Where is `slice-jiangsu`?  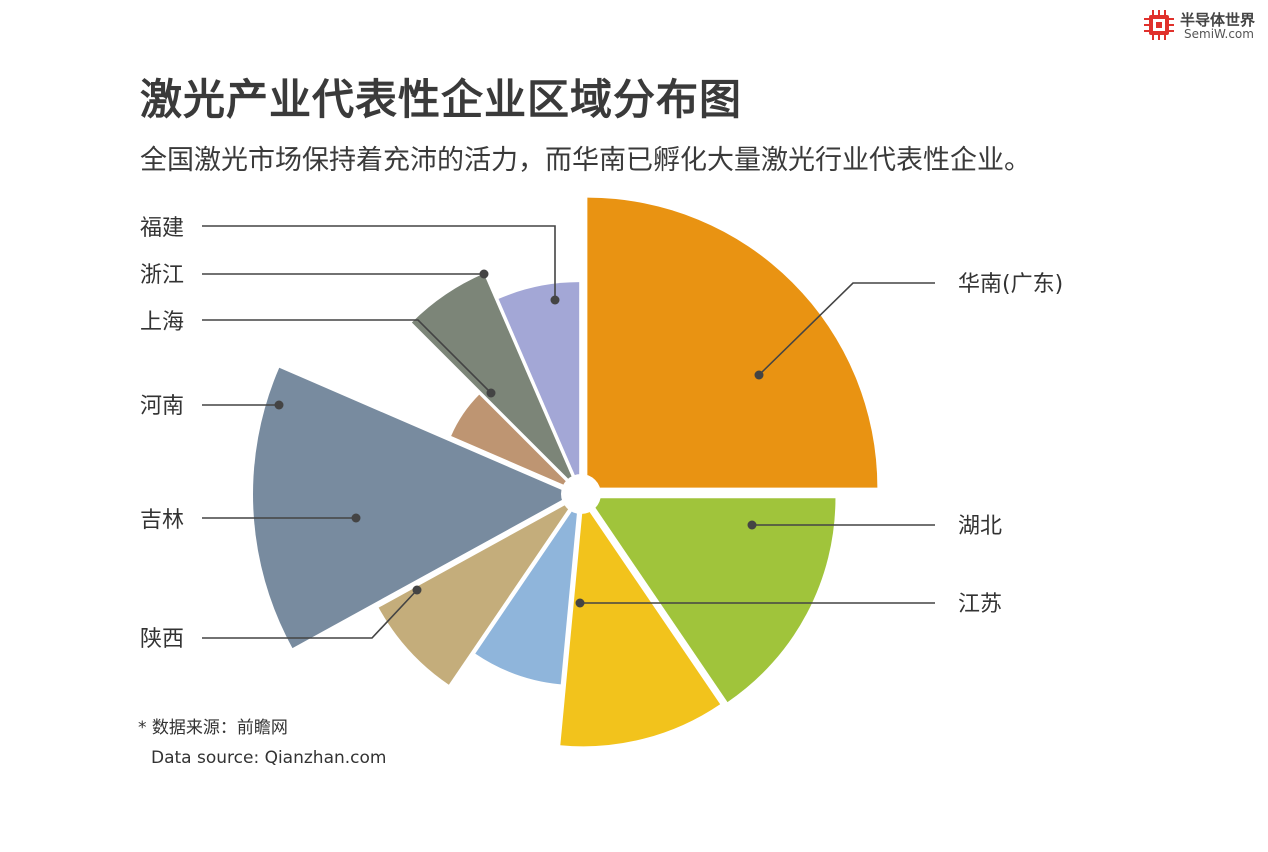 slice-jiangsu is located at coordinates (640, 624).